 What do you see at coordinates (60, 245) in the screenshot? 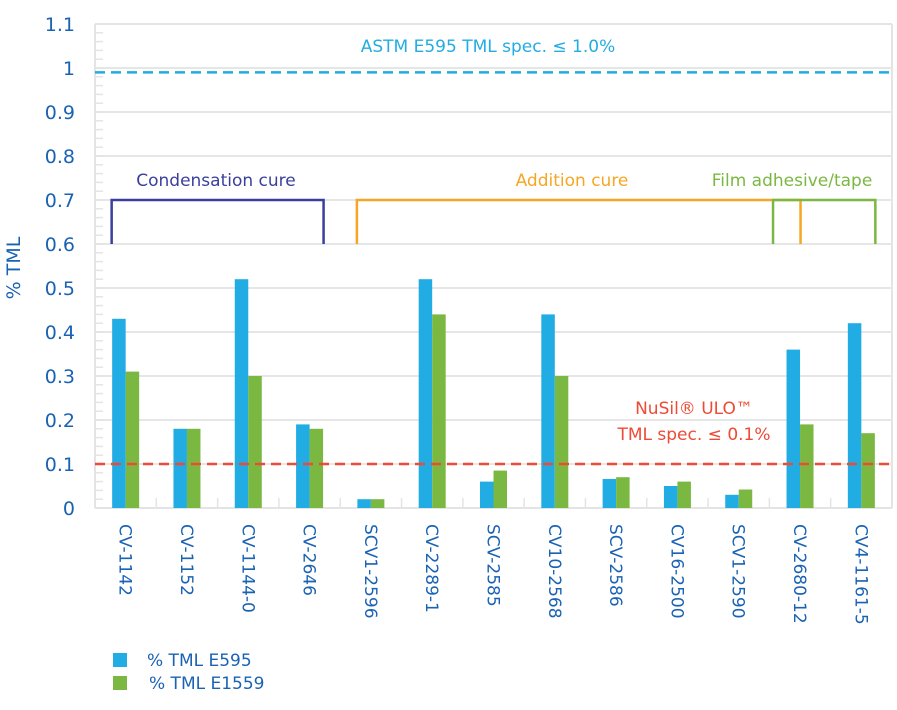
I see `y-tick-label: 0.6` at bounding box center [60, 245].